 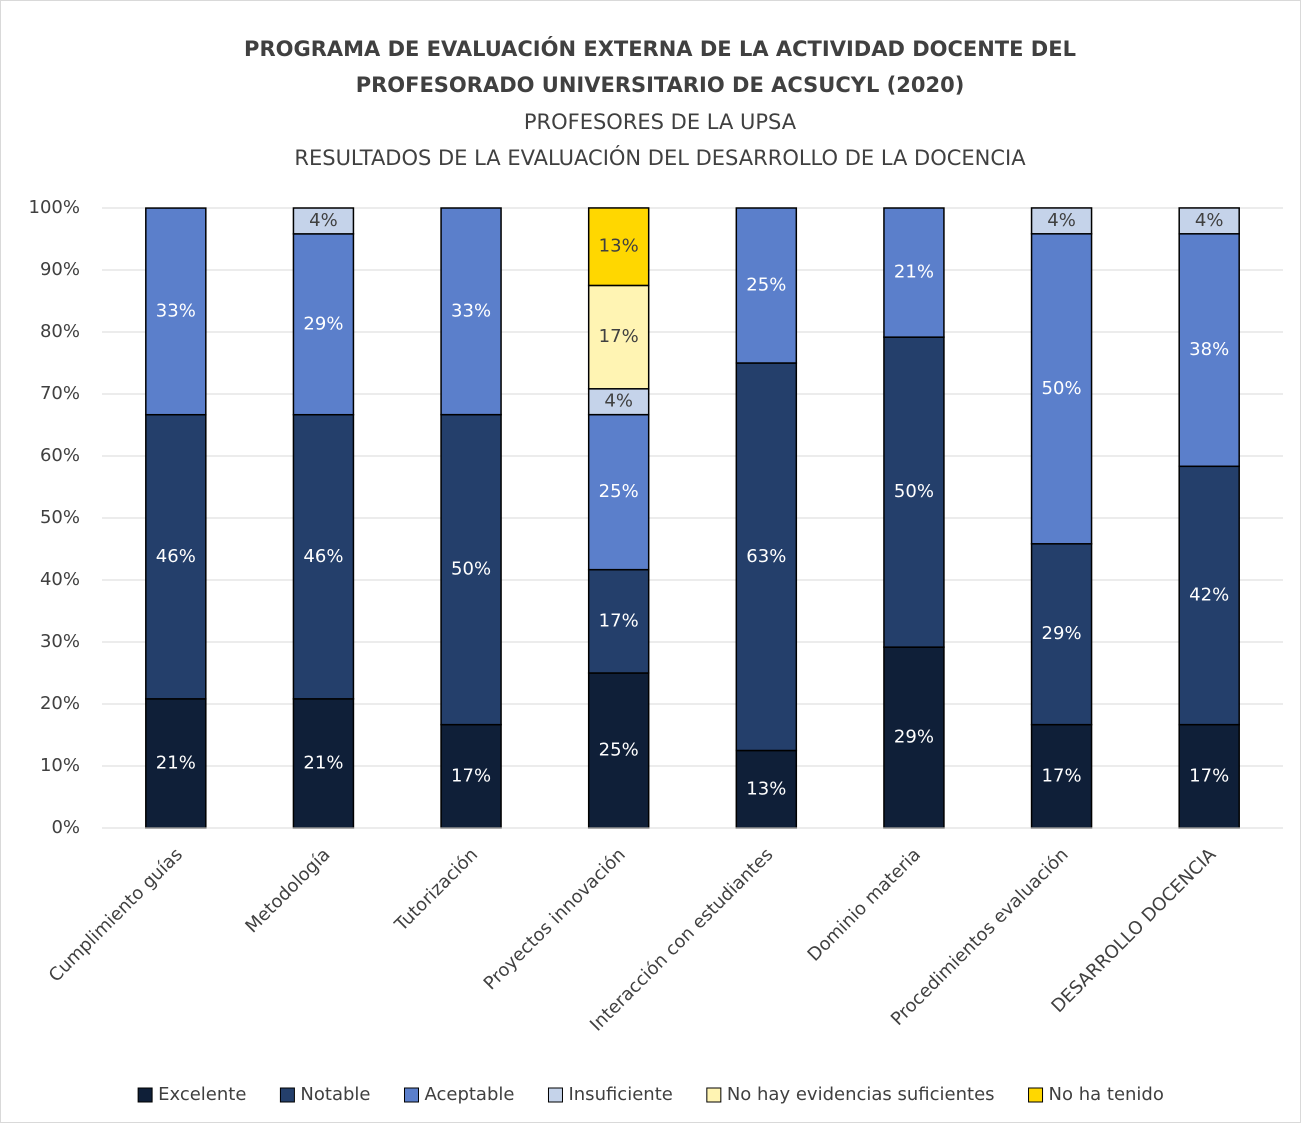 What do you see at coordinates (60, 641) in the screenshot?
I see `y-tick-label: 30%` at bounding box center [60, 641].